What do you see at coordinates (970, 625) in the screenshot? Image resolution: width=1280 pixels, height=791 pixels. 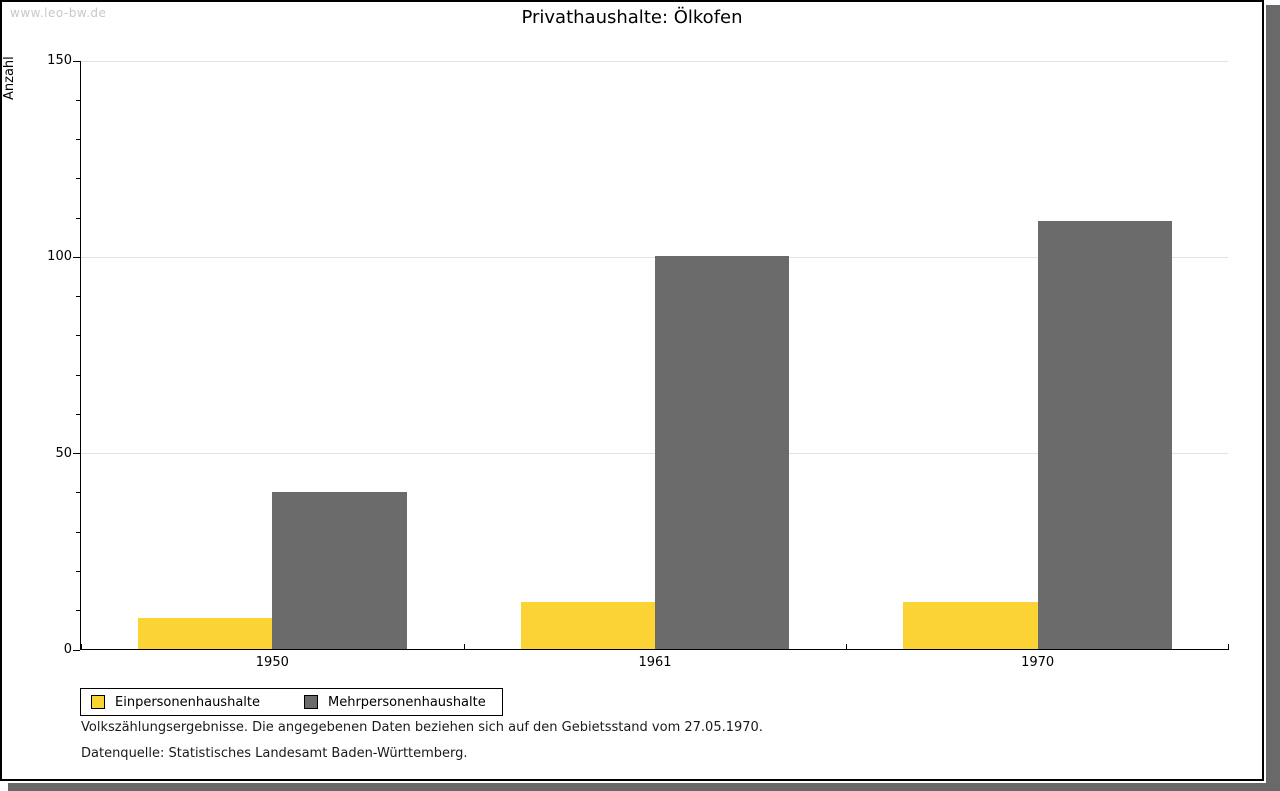 I see `bar-einpersonenhaushalte-1970` at bounding box center [970, 625].